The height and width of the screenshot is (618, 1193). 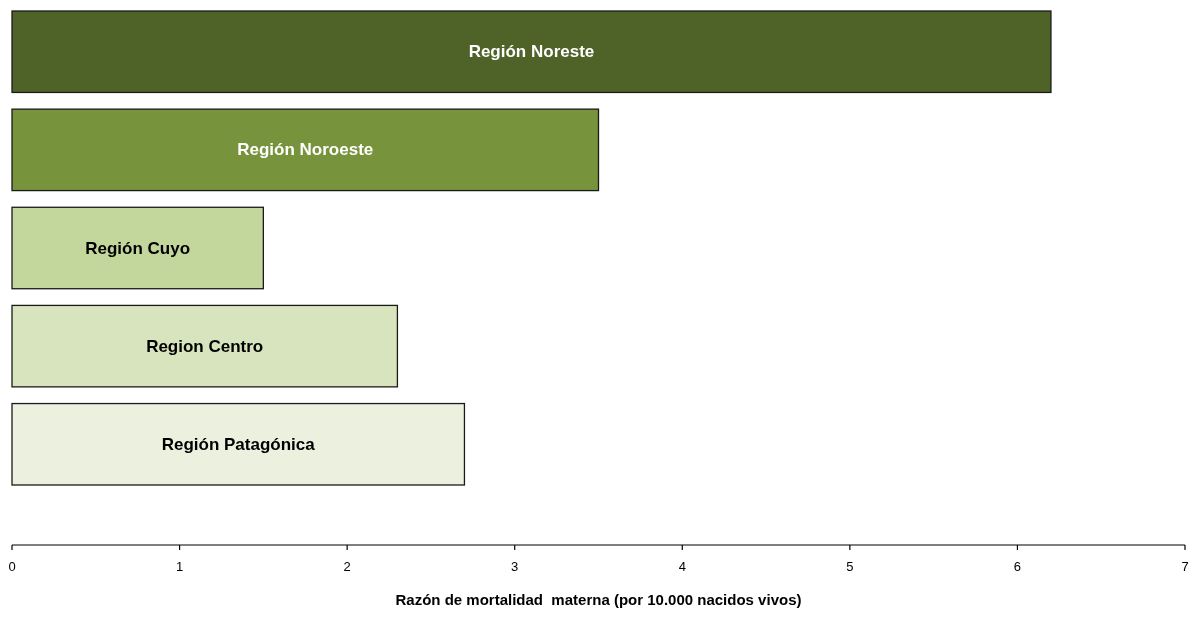 What do you see at coordinates (1017, 566) in the screenshot?
I see `x-tick-label: 6` at bounding box center [1017, 566].